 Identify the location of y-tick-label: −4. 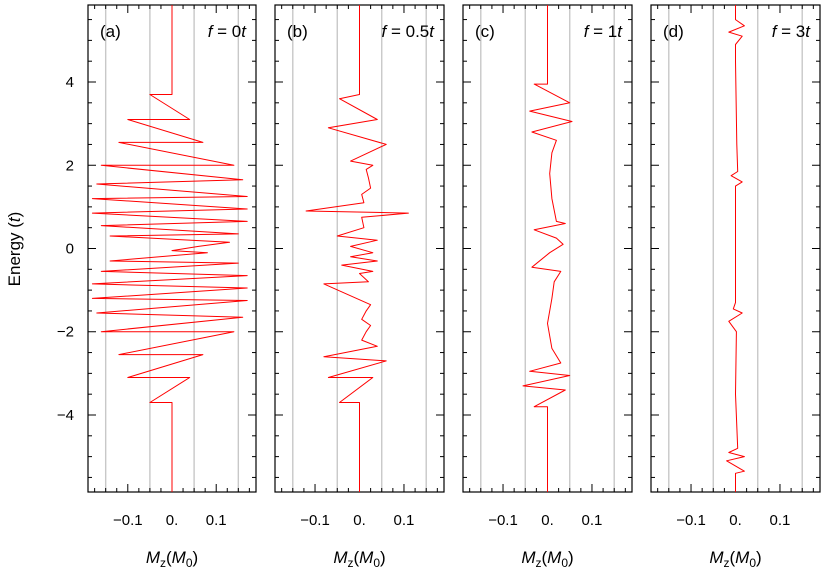
(65, 415).